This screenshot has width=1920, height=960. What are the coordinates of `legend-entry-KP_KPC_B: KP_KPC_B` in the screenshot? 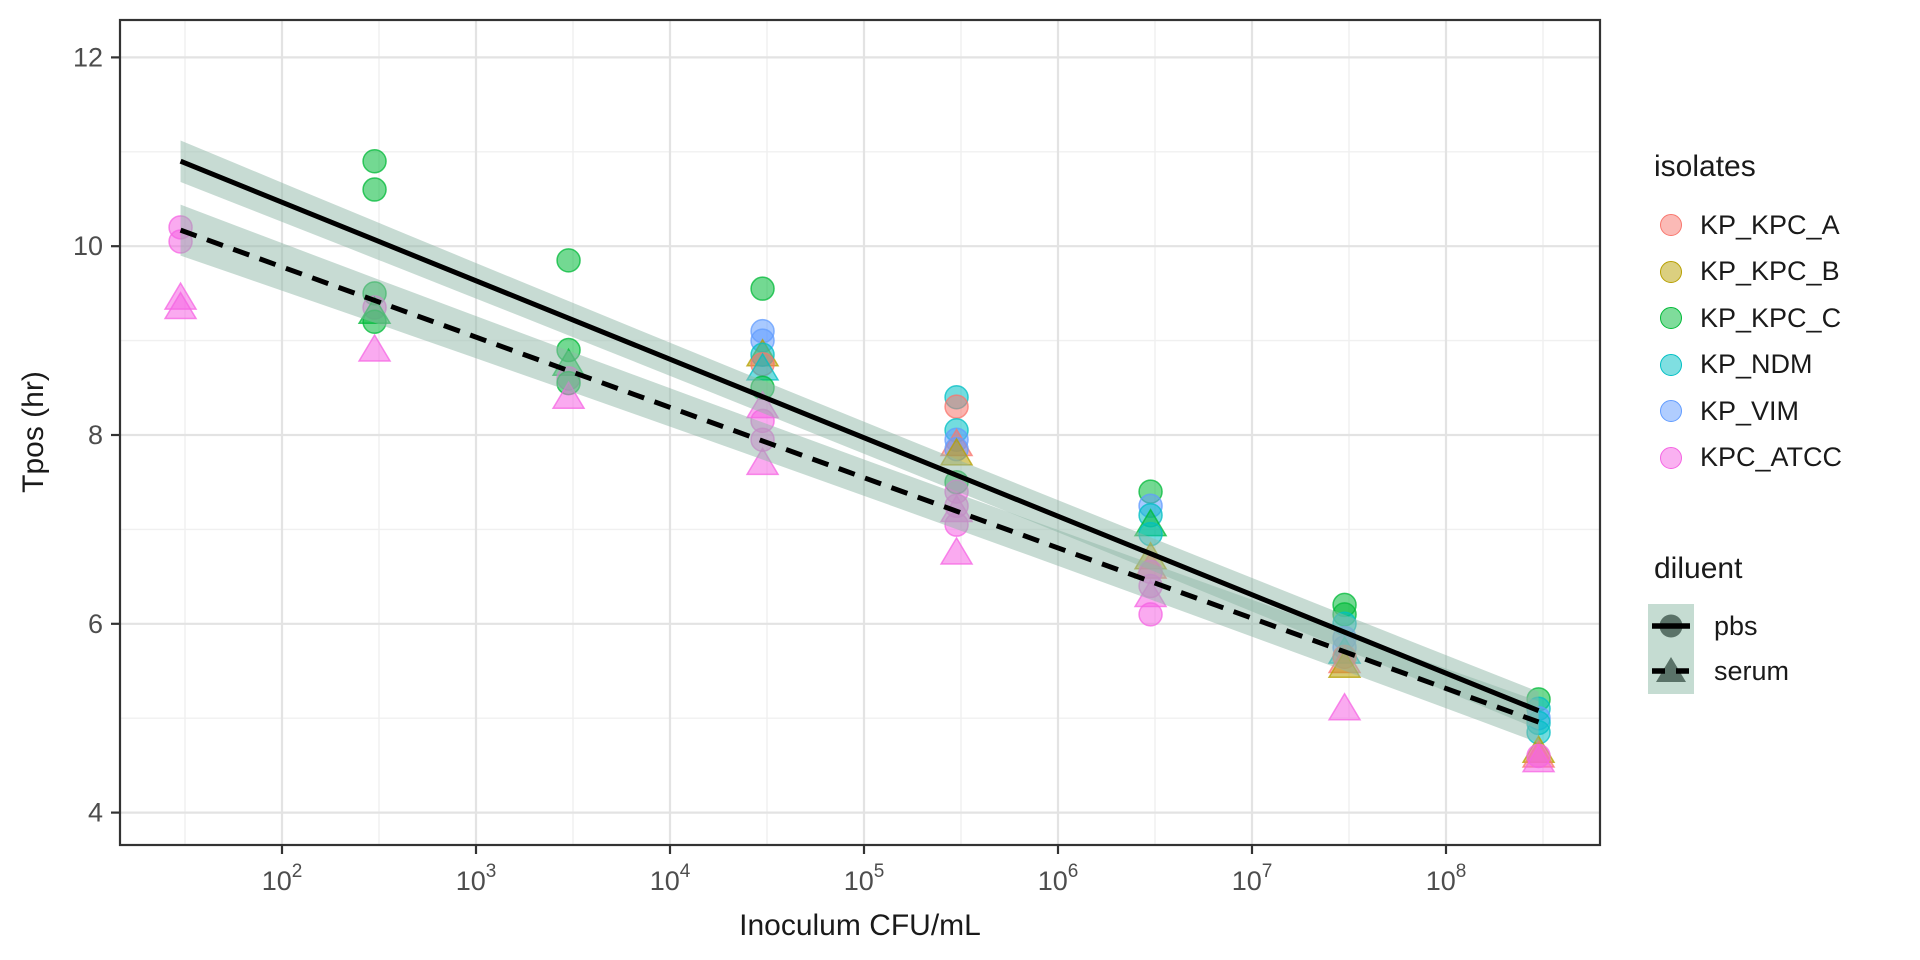 It's located at (1745, 272).